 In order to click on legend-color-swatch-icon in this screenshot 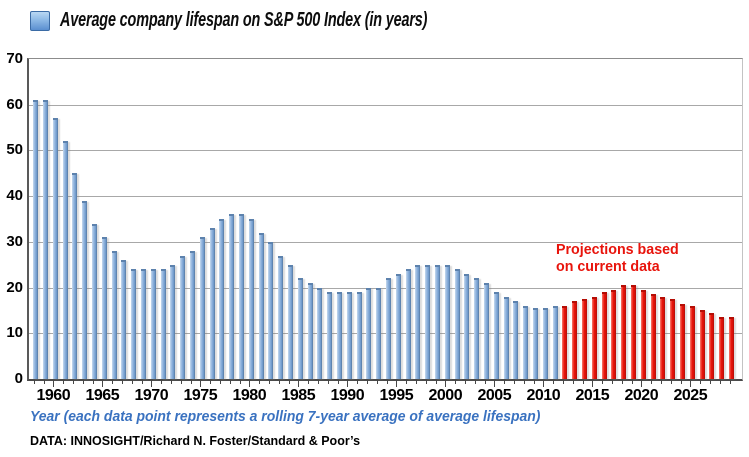, I will do `click(40, 21)`.